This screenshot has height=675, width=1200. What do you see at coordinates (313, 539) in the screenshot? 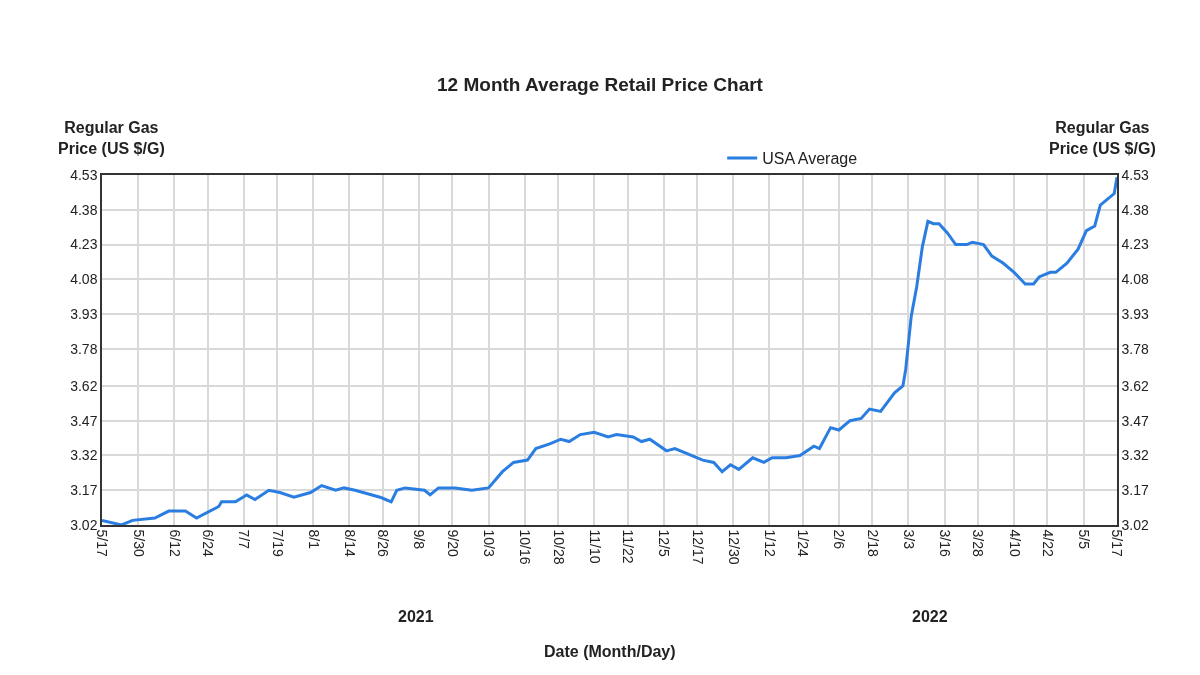
I see `x-tick-label: 8/1` at bounding box center [313, 539].